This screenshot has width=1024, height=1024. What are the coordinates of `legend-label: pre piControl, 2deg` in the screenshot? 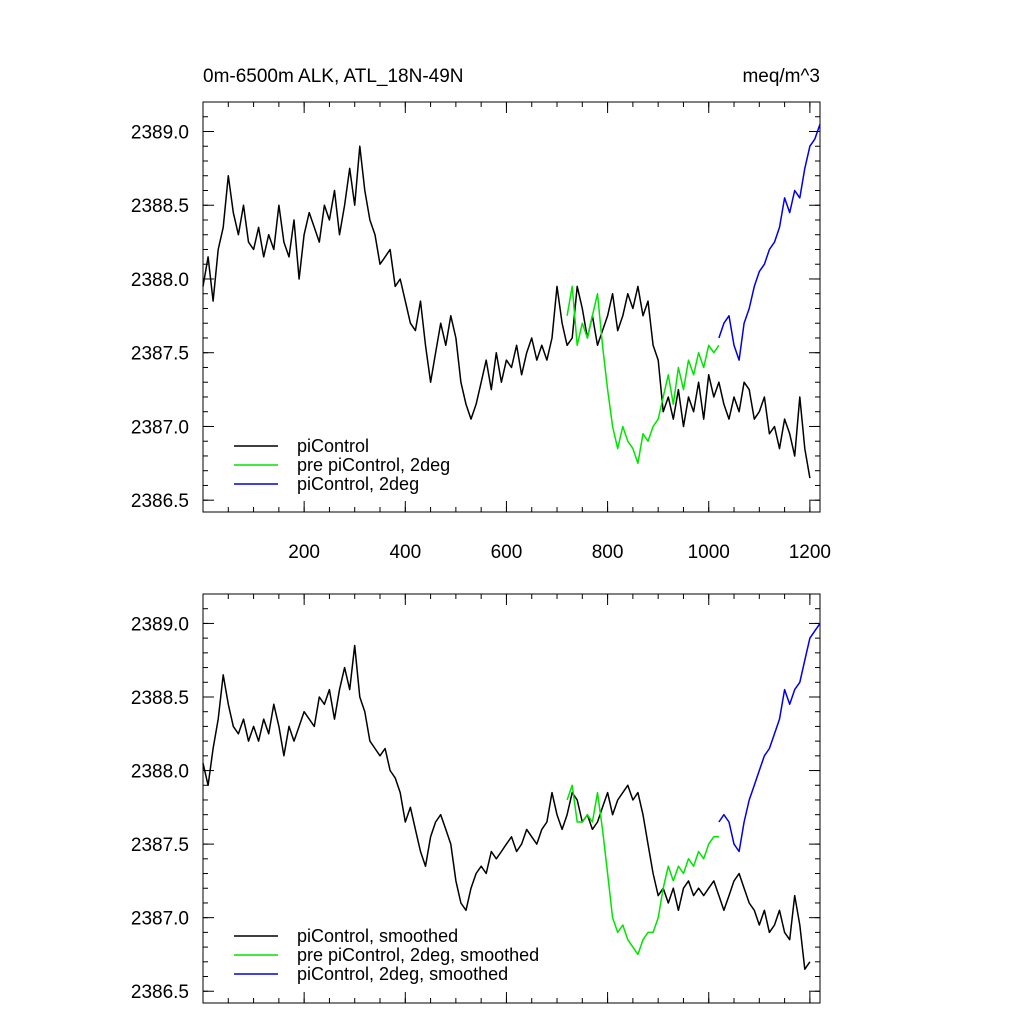 It's located at (373, 465).